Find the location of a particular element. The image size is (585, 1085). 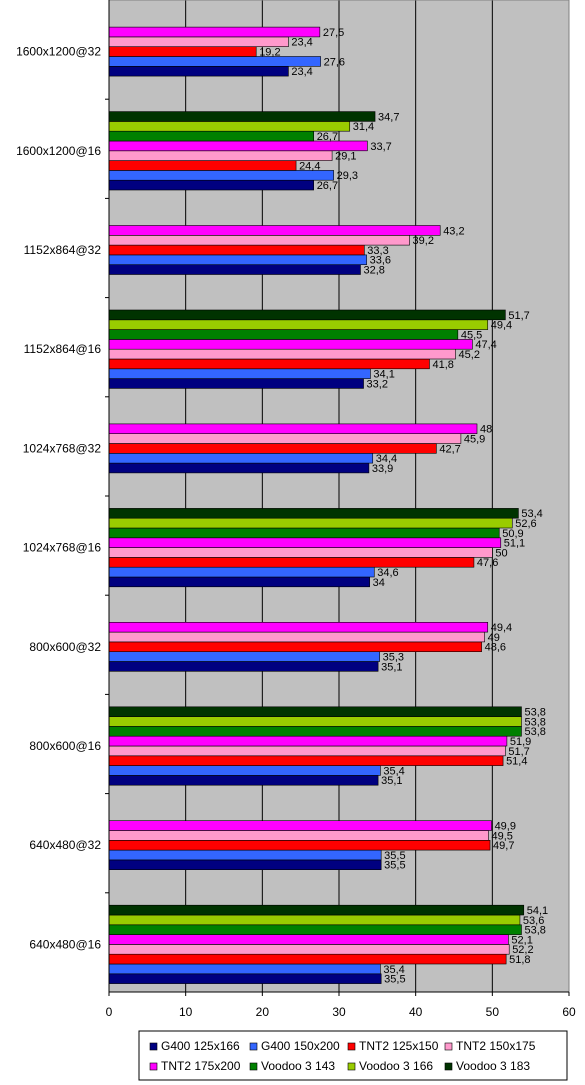

data-label: 35,3 is located at coordinates (393, 658).